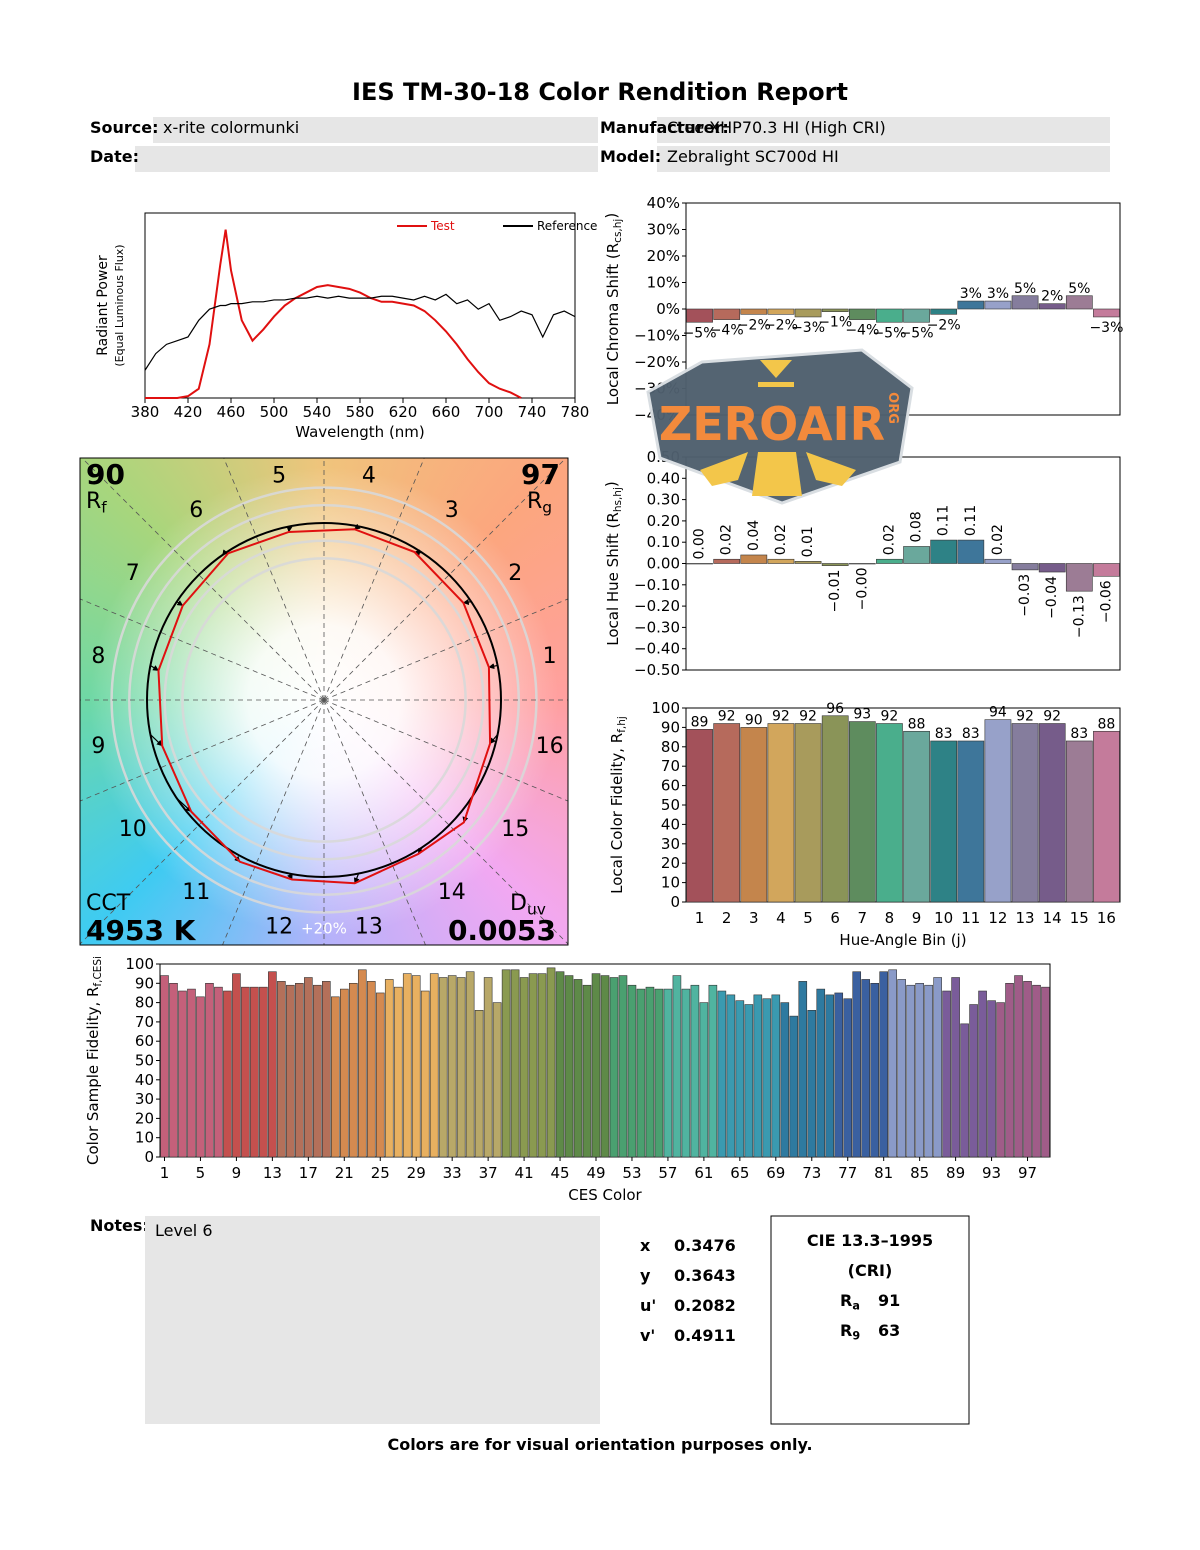 This screenshot has height=1550, width=1200. I want to click on y-tick-label: 40%, so click(663, 203).